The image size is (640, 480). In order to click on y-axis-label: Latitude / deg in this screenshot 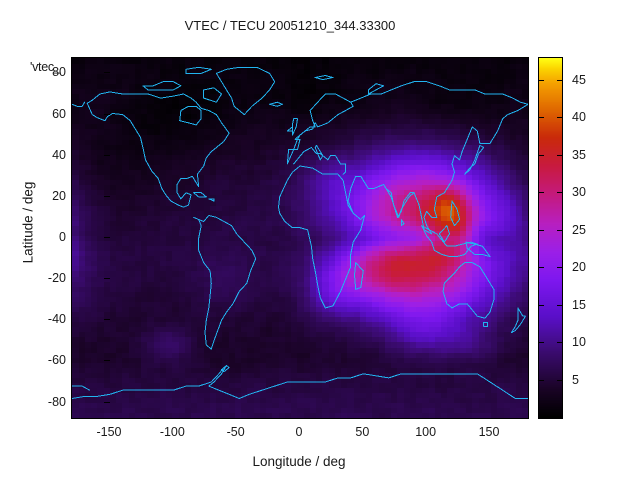, I will do `click(28, 222)`.